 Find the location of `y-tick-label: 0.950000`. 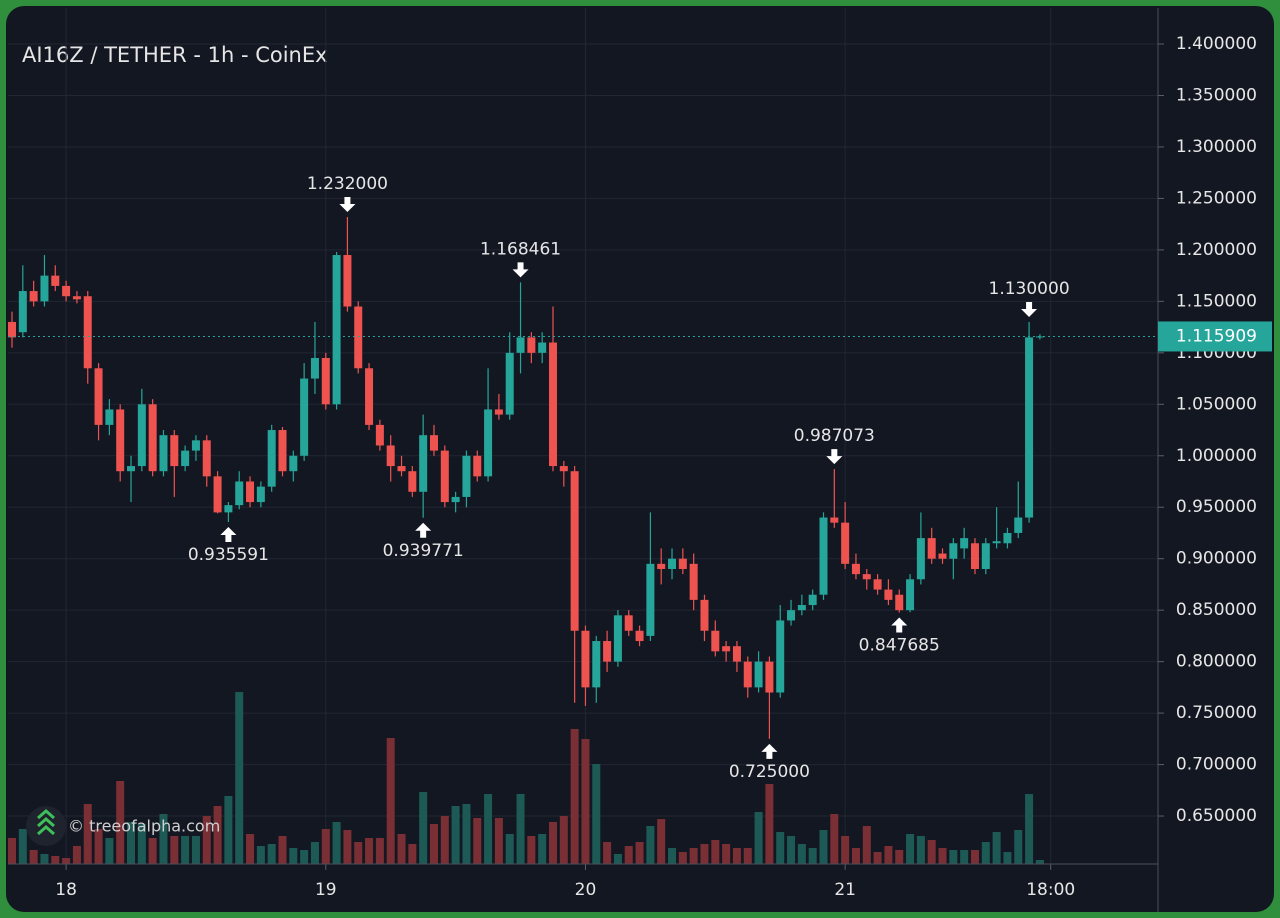

y-tick-label: 0.950000 is located at coordinates (1216, 507).